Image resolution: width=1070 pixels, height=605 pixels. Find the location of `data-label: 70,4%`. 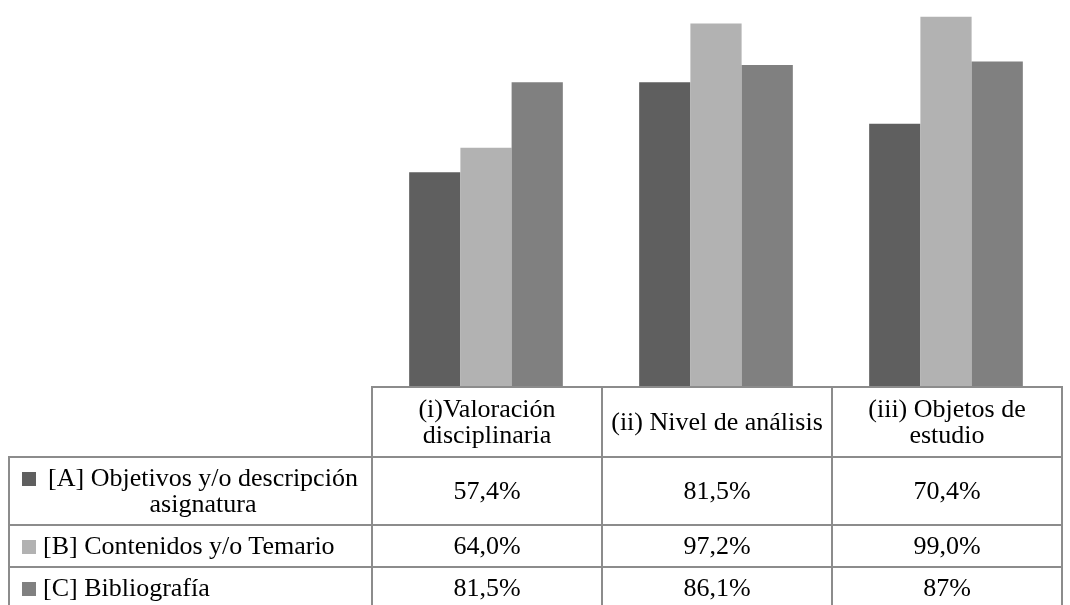

data-label: 70,4% is located at coordinates (947, 491).